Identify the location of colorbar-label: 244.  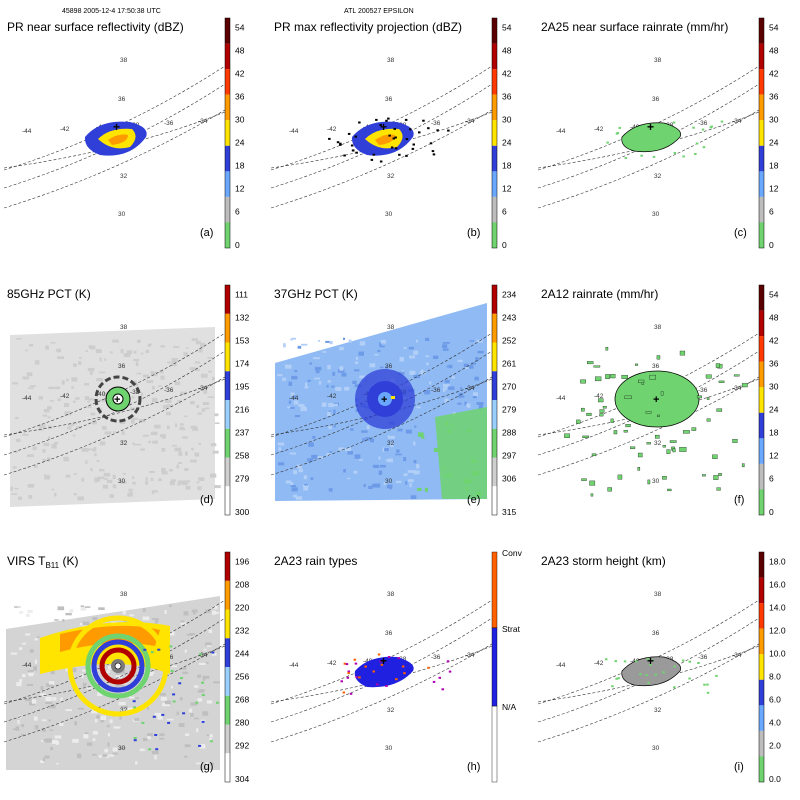
(242, 654).